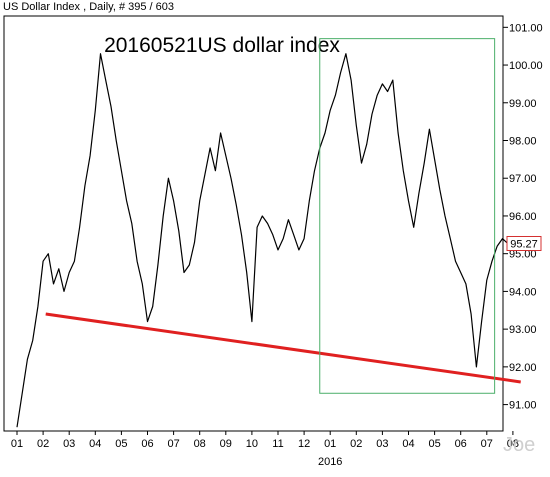 Image resolution: width=550 pixels, height=477 pixels. Describe the element at coordinates (523, 179) in the screenshot. I see `y-tick-label: 97.00` at that location.